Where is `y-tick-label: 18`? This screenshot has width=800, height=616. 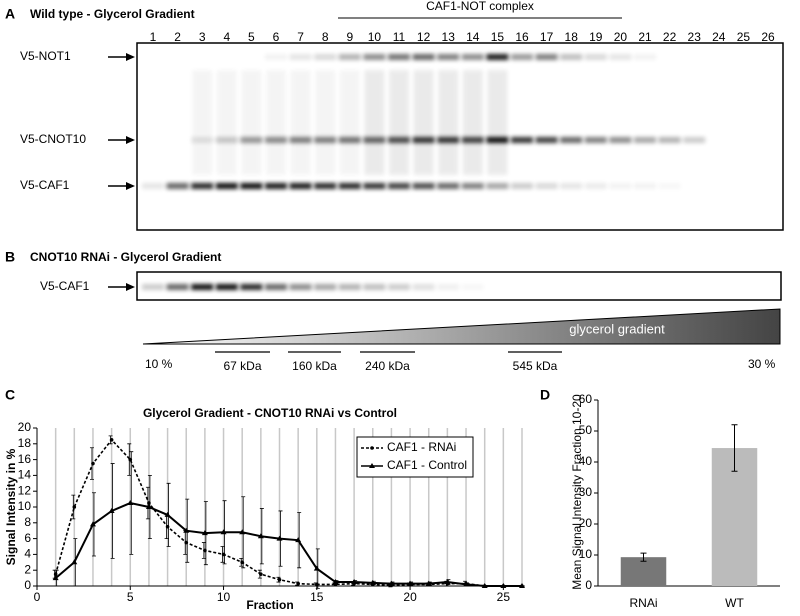 y-tick-label: 18 is located at coordinates (25, 443).